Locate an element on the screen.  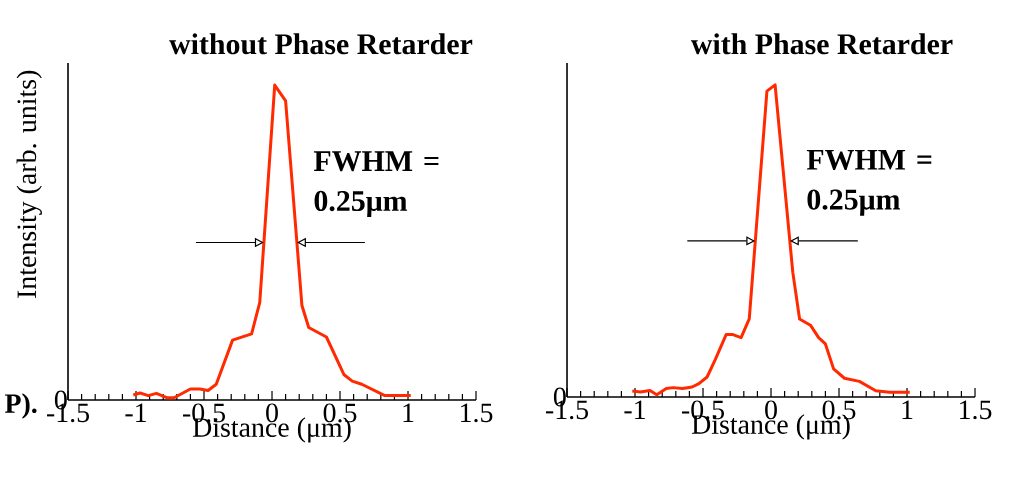
chart-title: with Phase Retarder is located at coordinates (821, 44).